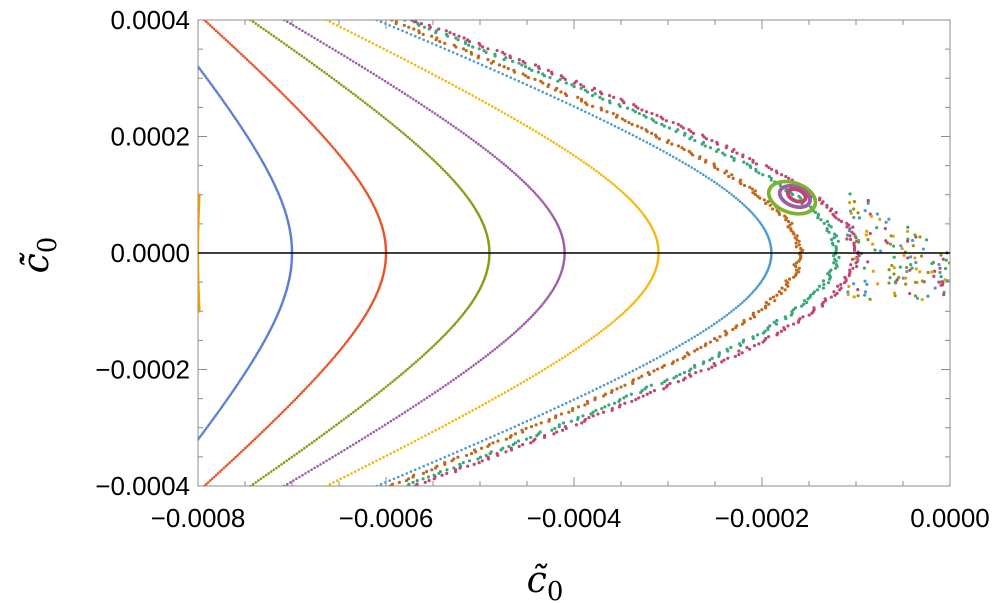  Describe the element at coordinates (537, 580) in the screenshot. I see `x-axis-title-main: c̃` at that location.